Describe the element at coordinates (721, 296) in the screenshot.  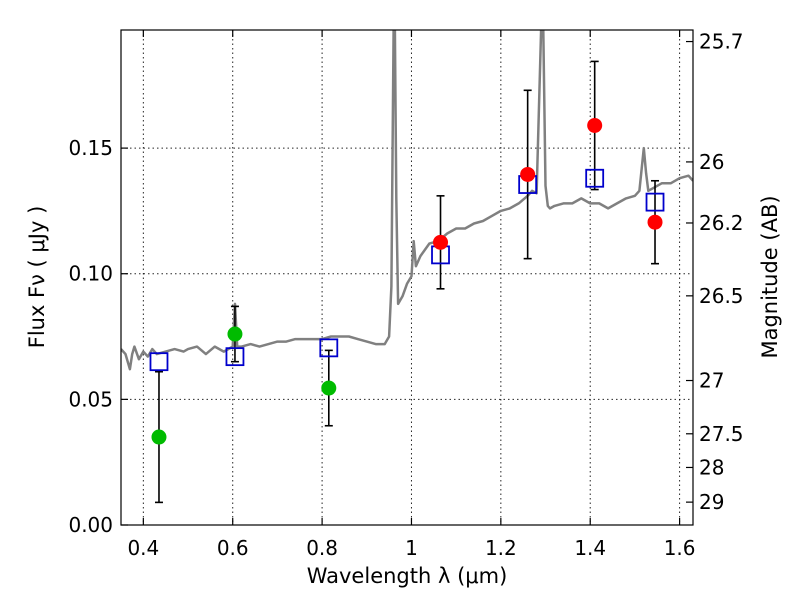
I see `right-tick-label: 26.5` at that location.